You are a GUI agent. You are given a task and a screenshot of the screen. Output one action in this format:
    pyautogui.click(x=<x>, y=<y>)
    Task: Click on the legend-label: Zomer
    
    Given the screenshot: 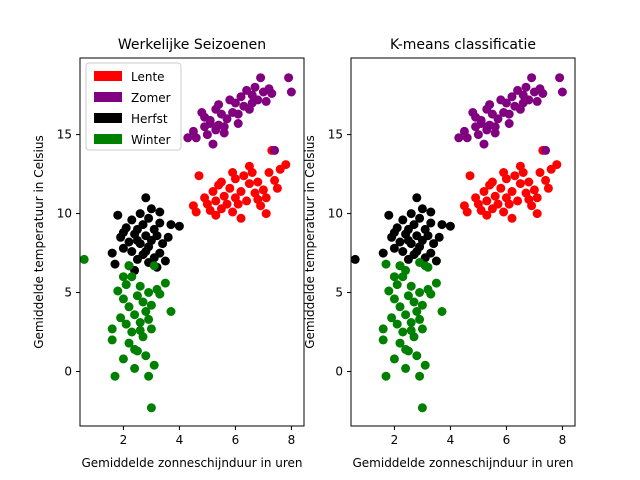 What is the action you would take?
    pyautogui.click(x=151, y=98)
    